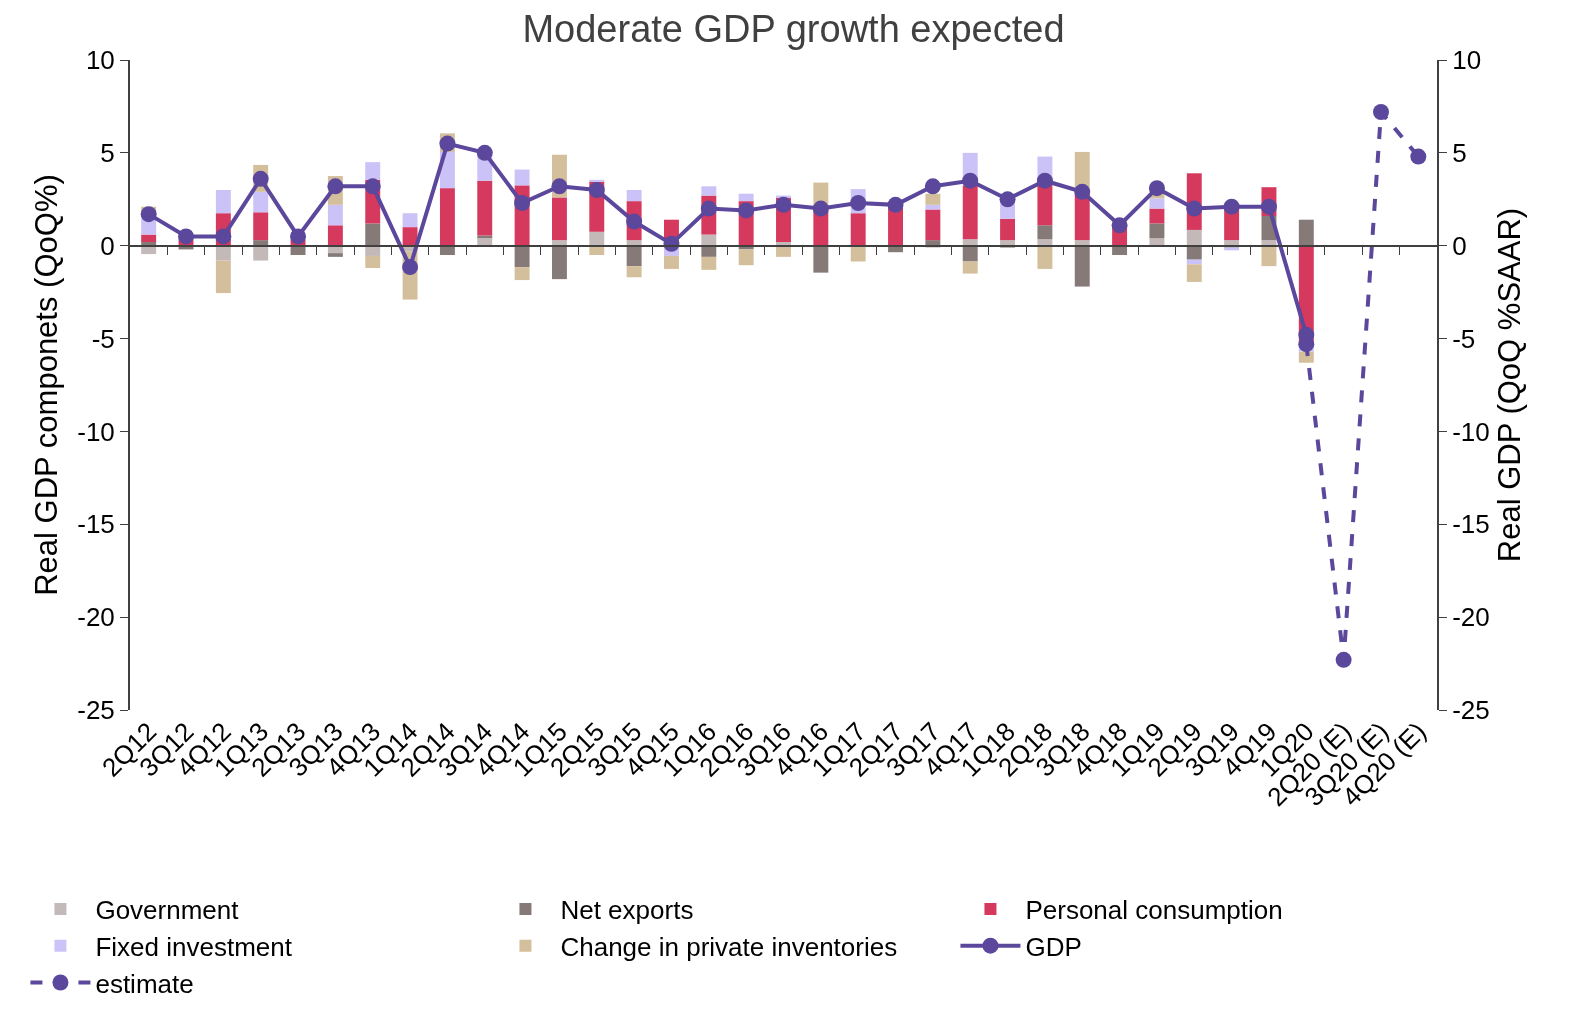  Describe the element at coordinates (1154, 910) in the screenshot. I see `legend-label: Personal consumption` at that location.